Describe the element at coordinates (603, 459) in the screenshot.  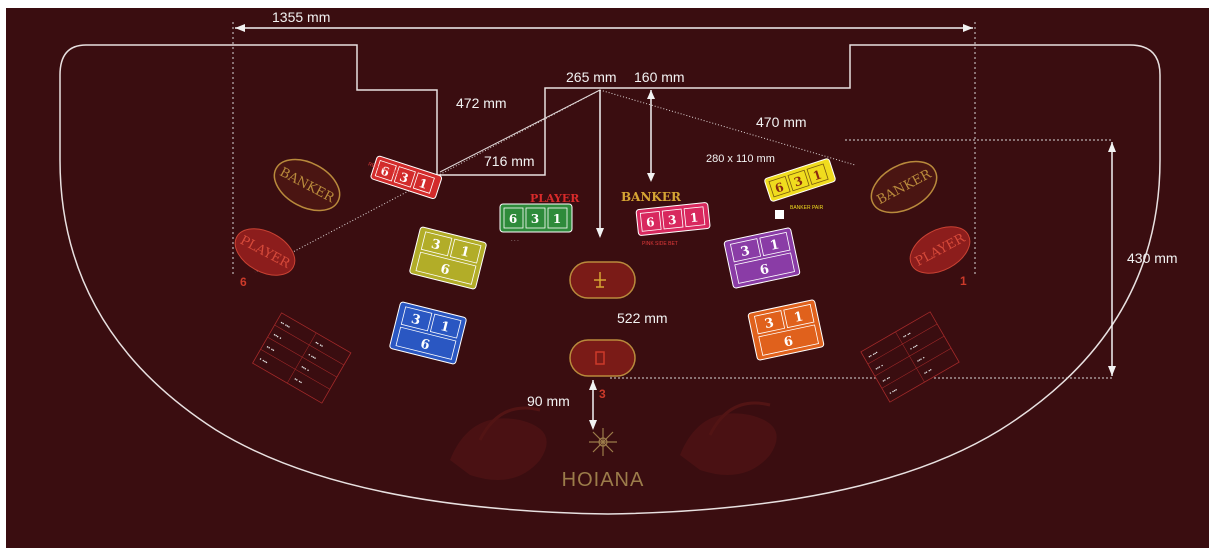
I see `hoiana-logo: HOIANA` at that location.